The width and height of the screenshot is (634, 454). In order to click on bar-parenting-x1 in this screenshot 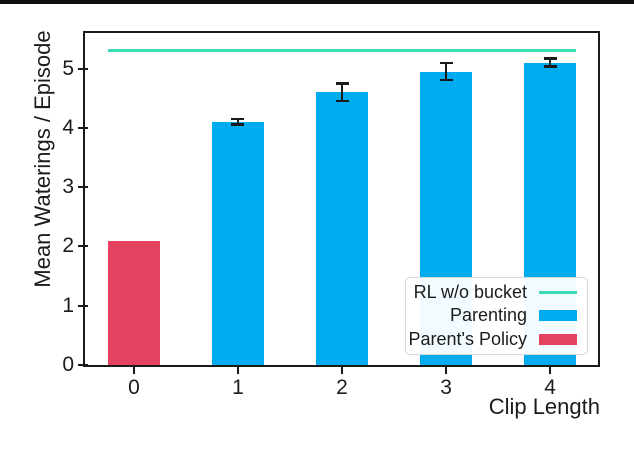, I will do `click(237, 243)`.